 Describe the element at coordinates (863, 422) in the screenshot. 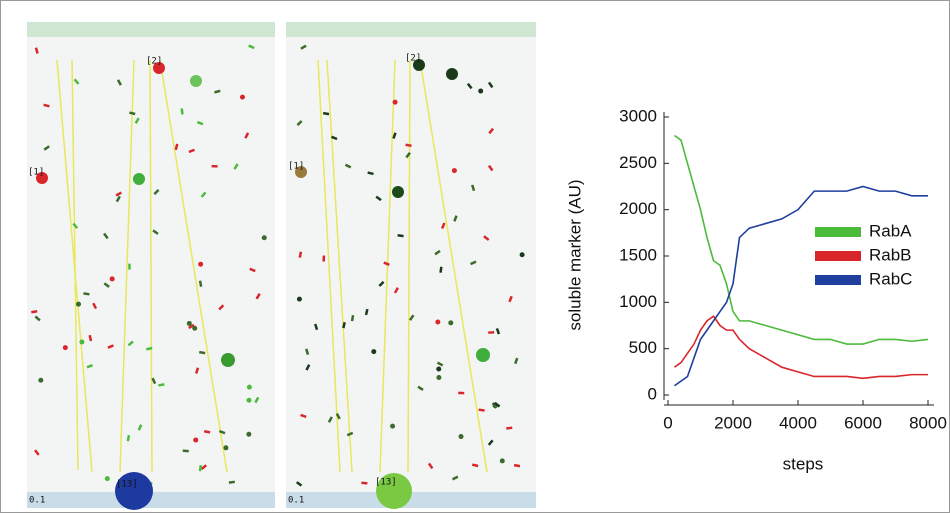

I see `x-tick-label: 6000` at that location.